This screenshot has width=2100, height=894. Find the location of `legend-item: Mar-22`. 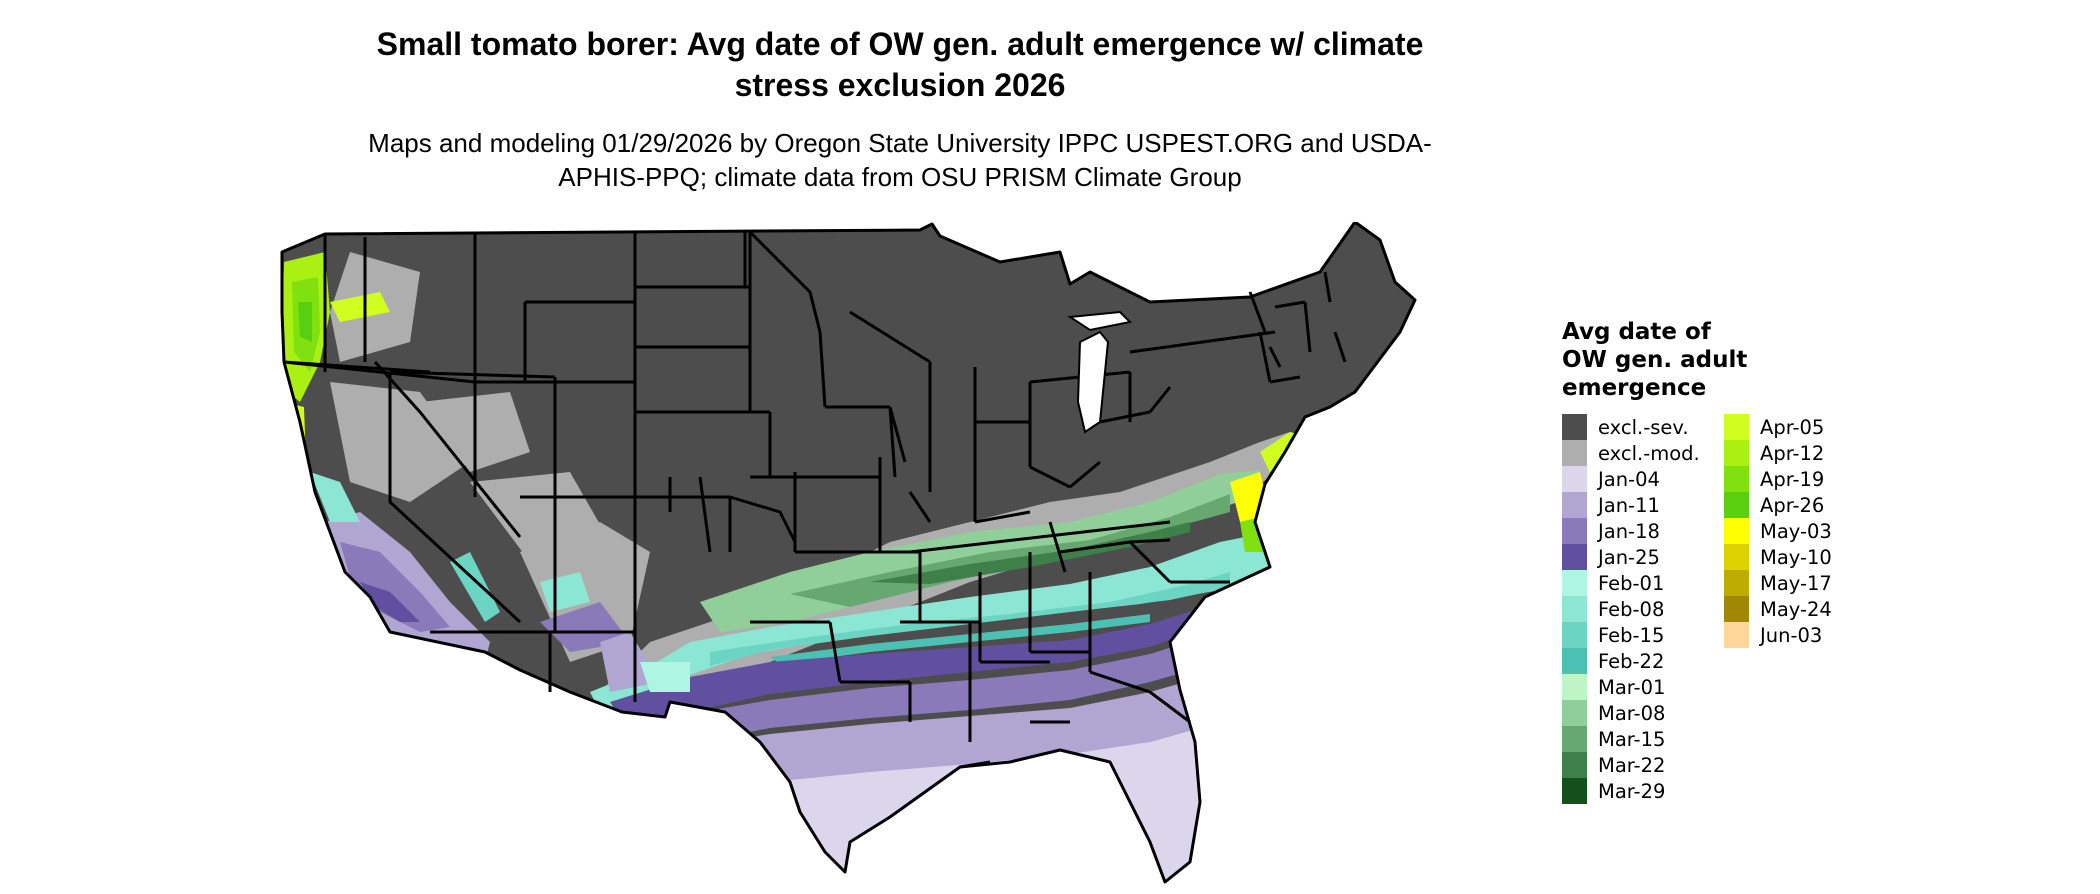

legend-item: Mar-22 is located at coordinates (1631, 765).